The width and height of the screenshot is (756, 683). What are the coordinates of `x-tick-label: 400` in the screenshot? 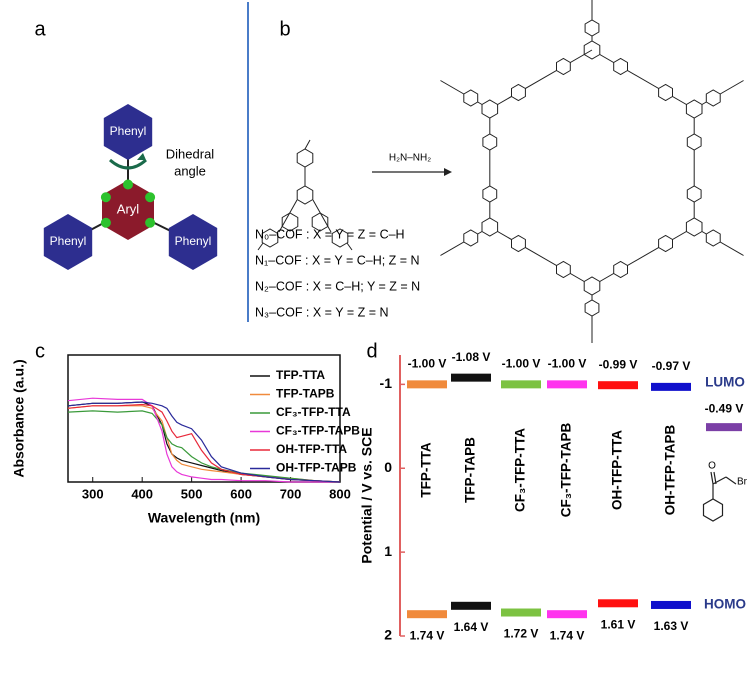 It's located at (142, 493).